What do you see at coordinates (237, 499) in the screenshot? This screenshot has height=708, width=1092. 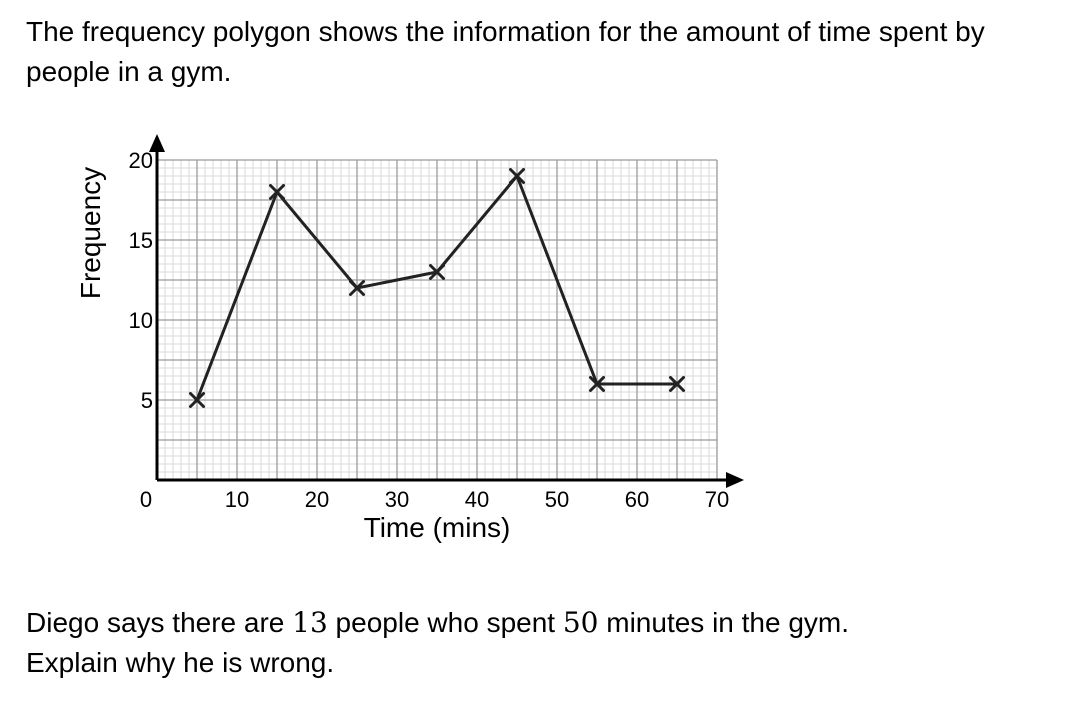 I see `x-tick-label: 10` at bounding box center [237, 499].